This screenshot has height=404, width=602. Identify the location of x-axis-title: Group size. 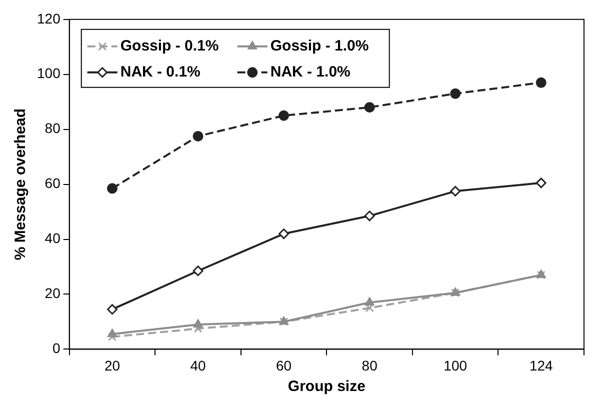
(327, 387).